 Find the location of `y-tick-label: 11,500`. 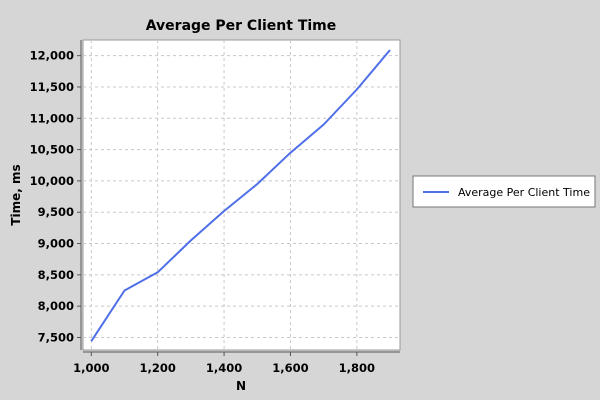

y-tick-label: 11,500 is located at coordinates (52, 87).